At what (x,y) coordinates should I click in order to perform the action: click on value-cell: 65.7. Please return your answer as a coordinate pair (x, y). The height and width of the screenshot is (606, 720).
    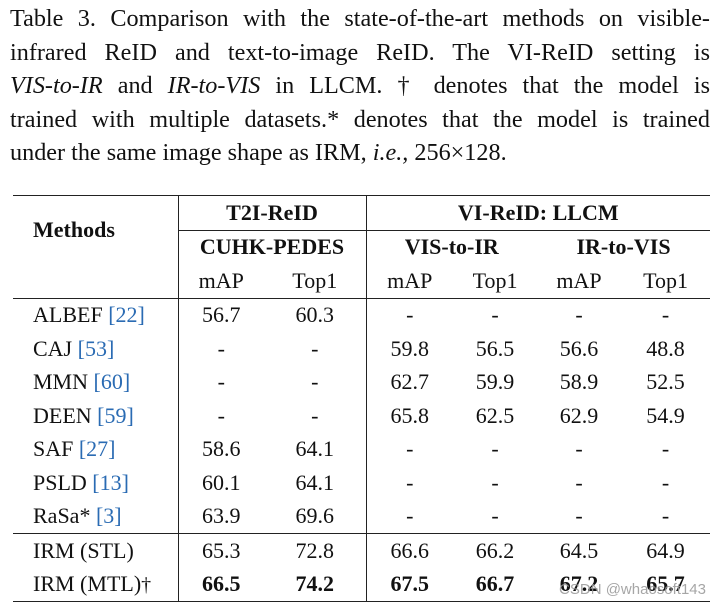
    Looking at the image, I should click on (666, 584).